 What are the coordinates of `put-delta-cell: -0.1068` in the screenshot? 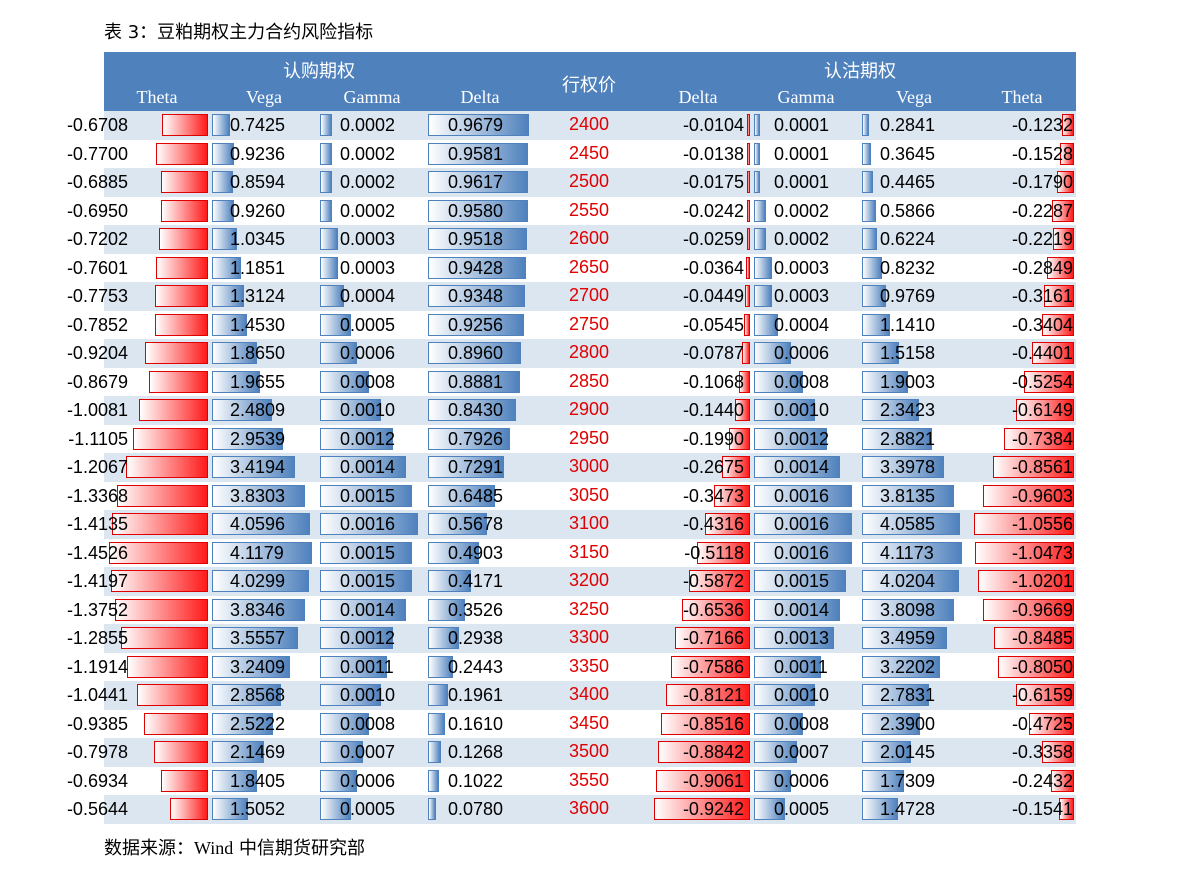 It's located at (698, 382).